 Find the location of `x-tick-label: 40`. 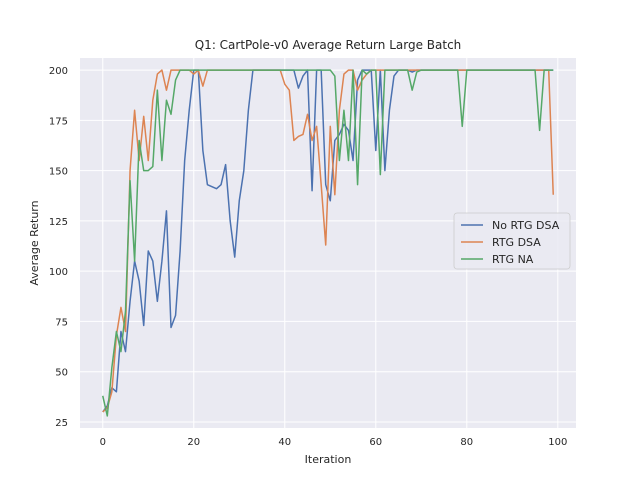

x-tick-label: 40 is located at coordinates (284, 442).